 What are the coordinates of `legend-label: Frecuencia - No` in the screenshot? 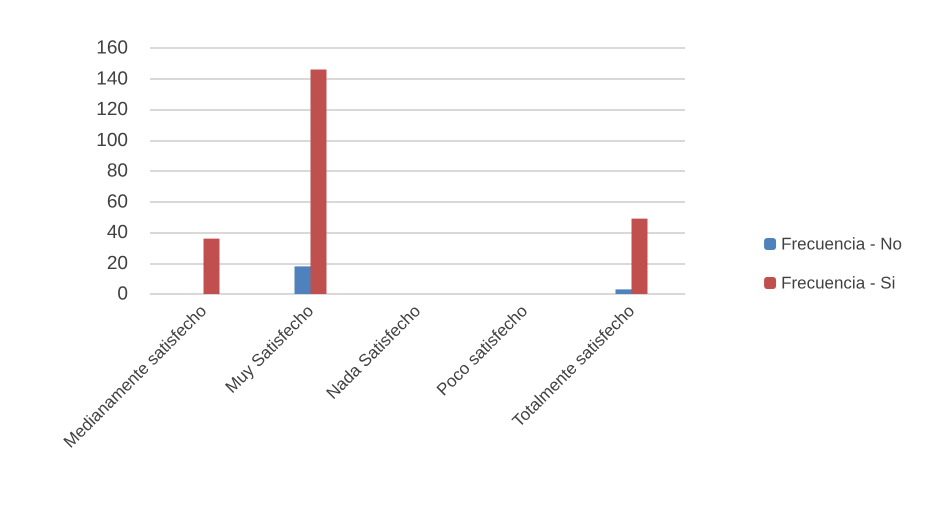 It's located at (841, 244).